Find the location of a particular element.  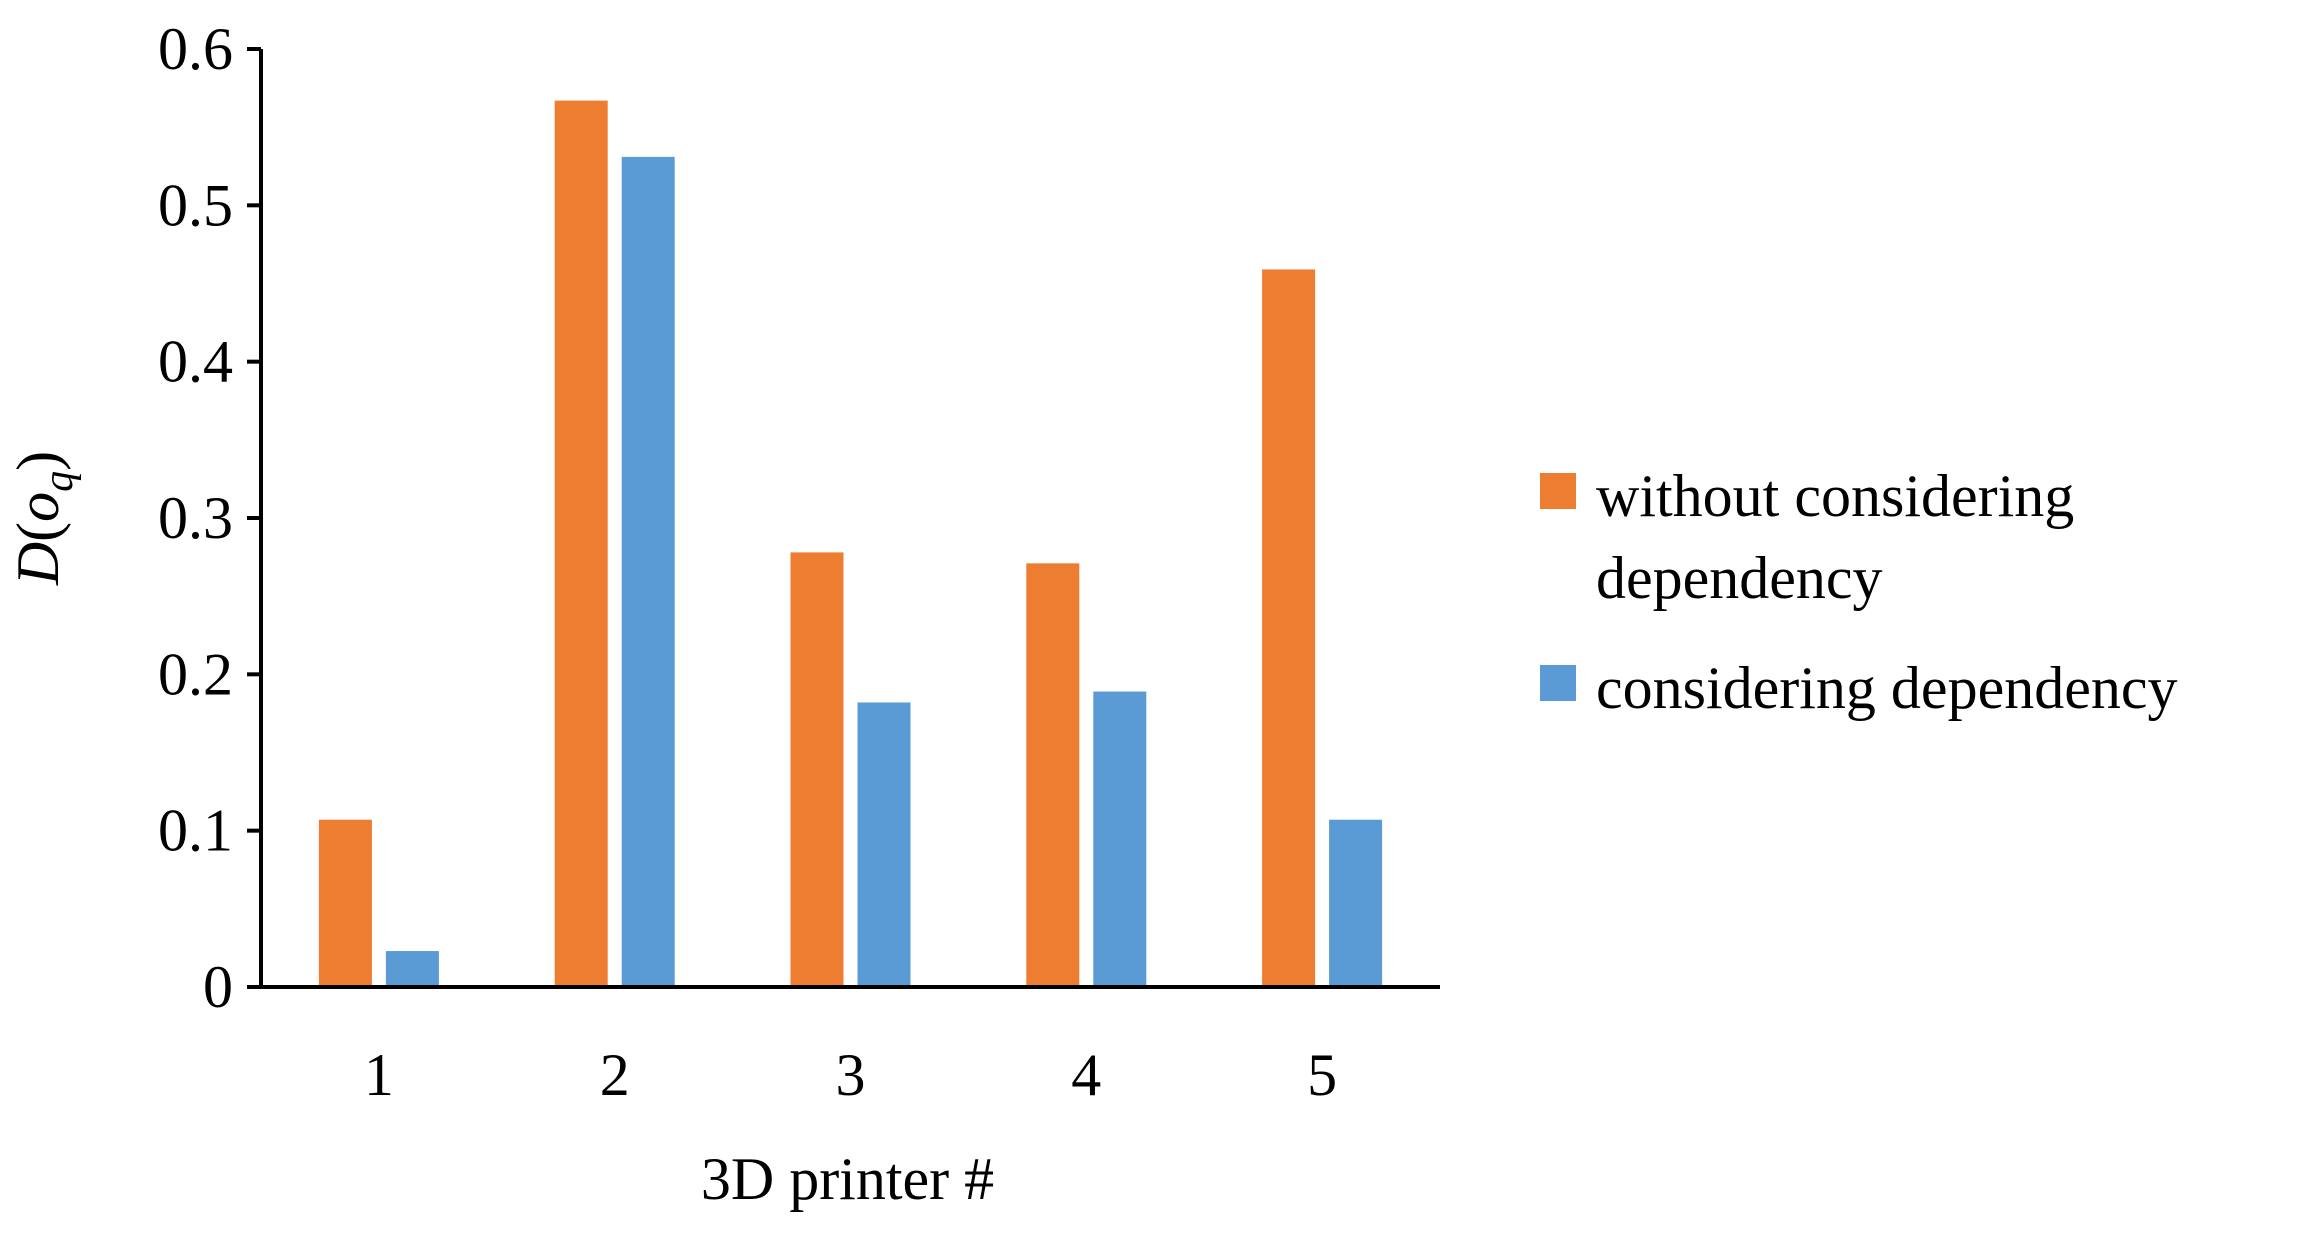

x-tick-label: 3 is located at coordinates (851, 1075).